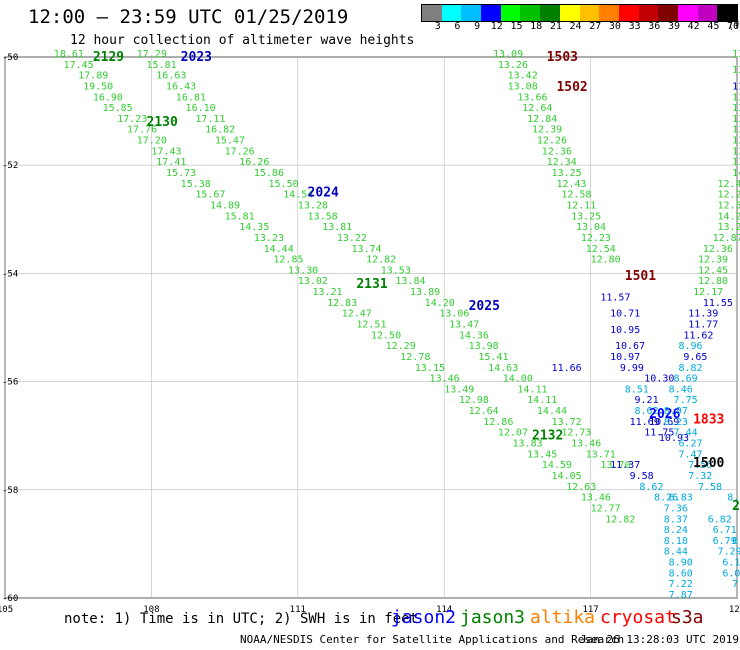 This screenshot has width=740, height=650. Describe the element at coordinates (642, 476) in the screenshot. I see `wave-height-value: 9.58` at that location.